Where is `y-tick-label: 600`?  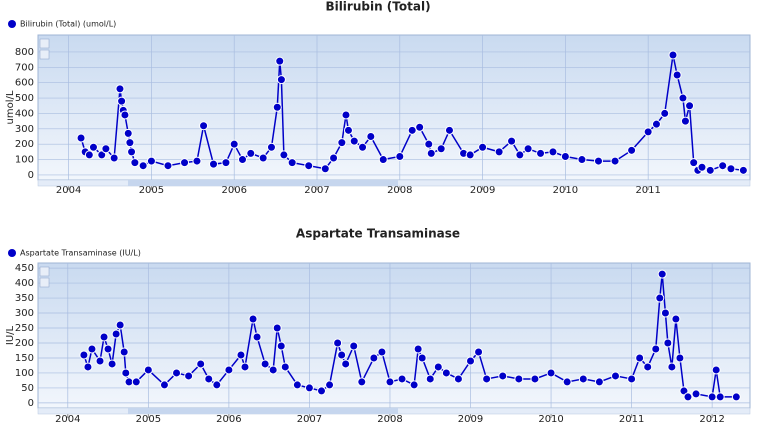 y-tick-label: 600 is located at coordinates (24, 83).